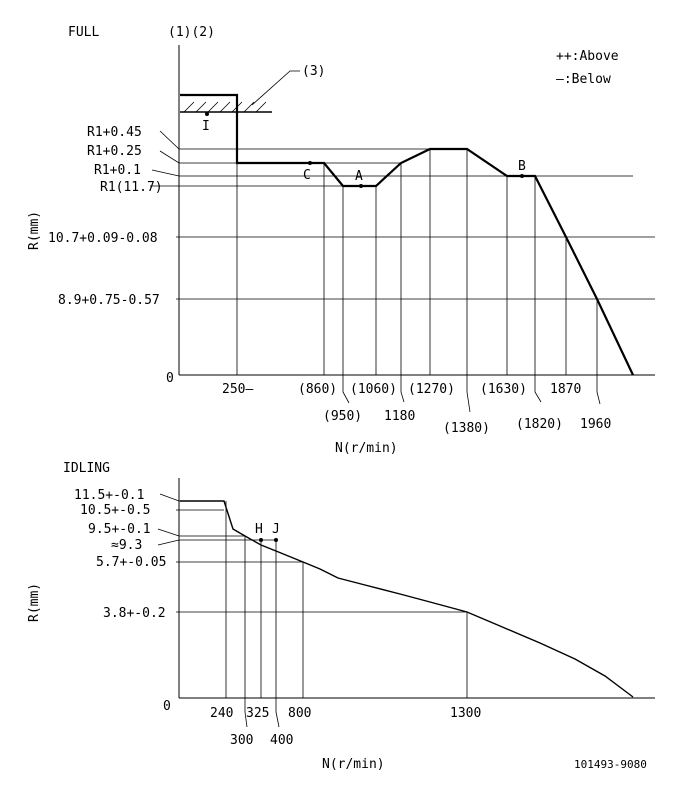 The image size is (685, 795). What do you see at coordinates (170, 378) in the screenshot?
I see `full-origin: 0` at bounding box center [170, 378].